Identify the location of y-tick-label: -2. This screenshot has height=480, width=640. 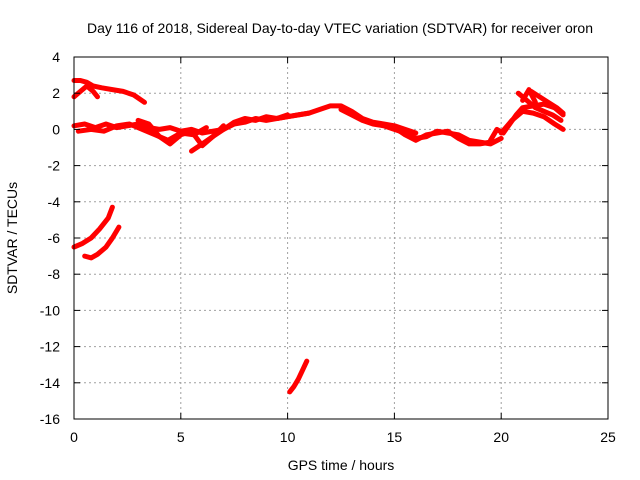
(54, 166).